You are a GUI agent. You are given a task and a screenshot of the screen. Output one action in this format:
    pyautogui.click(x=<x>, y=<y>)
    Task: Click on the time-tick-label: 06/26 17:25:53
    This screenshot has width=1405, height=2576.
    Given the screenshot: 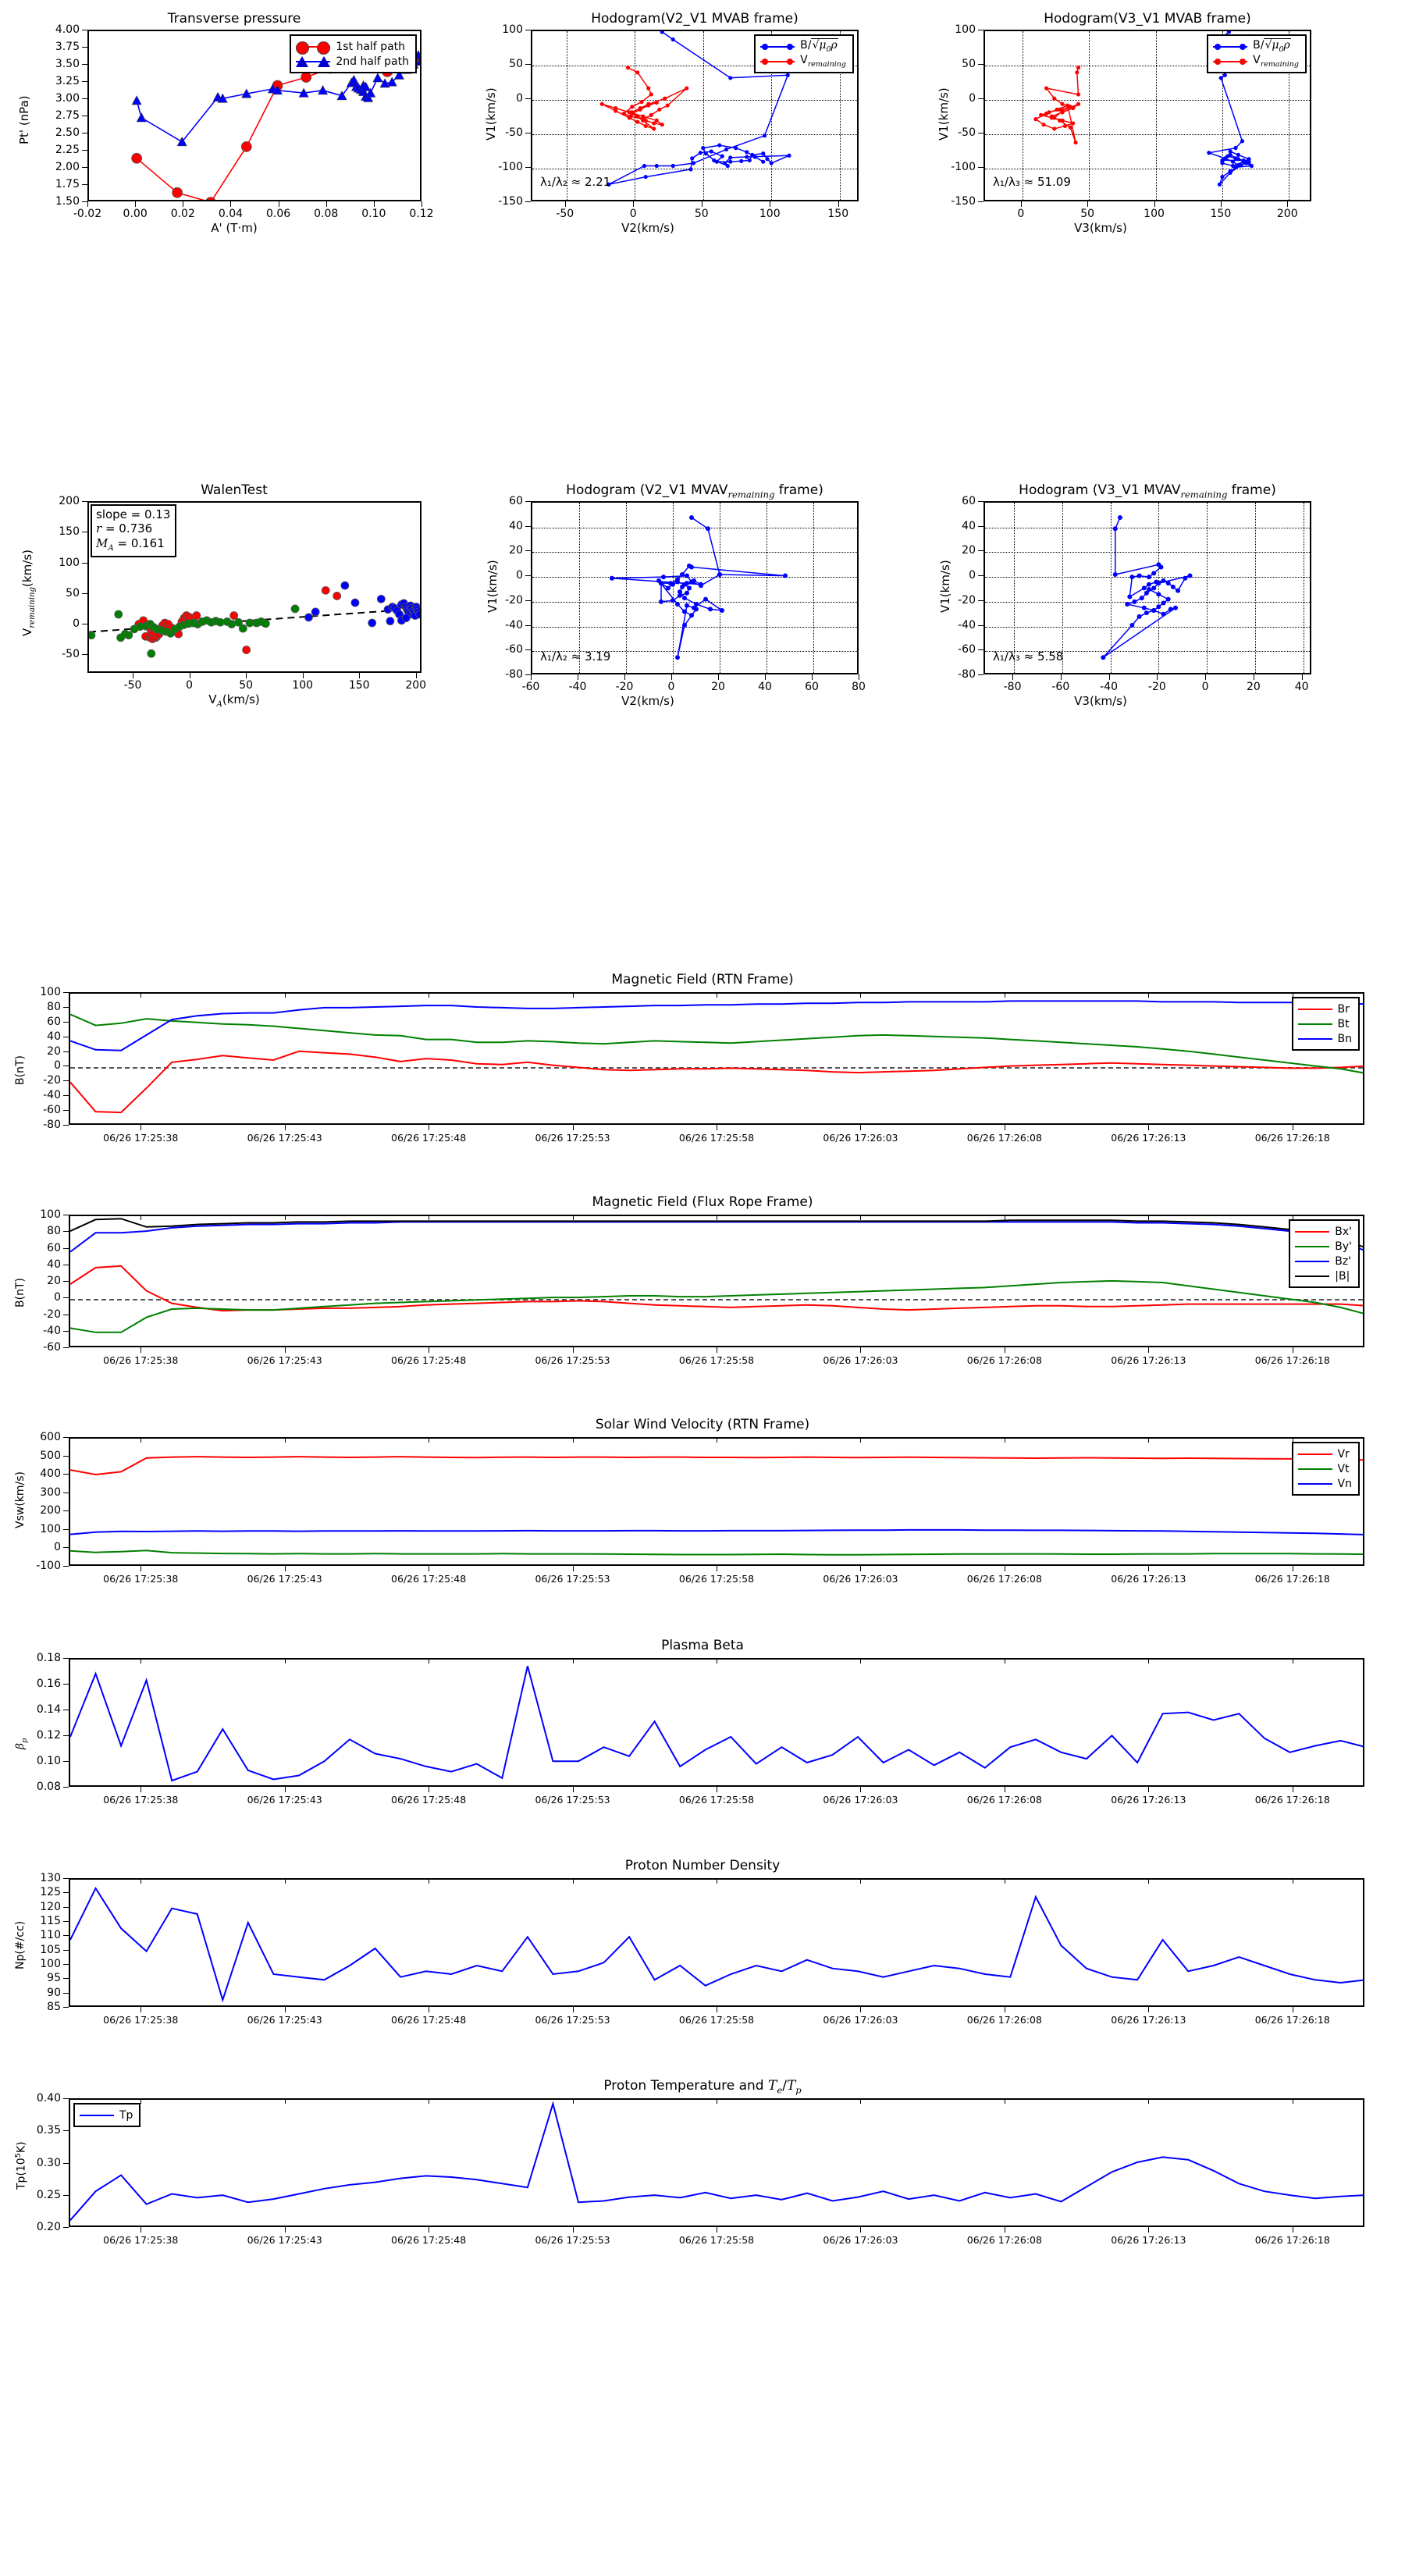 What is the action you would take?
    pyautogui.click(x=573, y=1360)
    